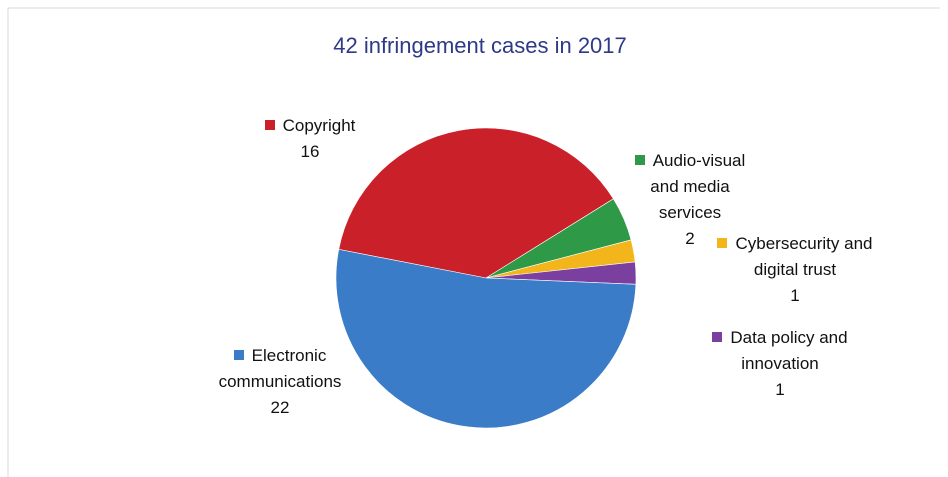  Describe the element at coordinates (480, 45) in the screenshot. I see `chart-title: 42 infringement cases in 2017` at that location.